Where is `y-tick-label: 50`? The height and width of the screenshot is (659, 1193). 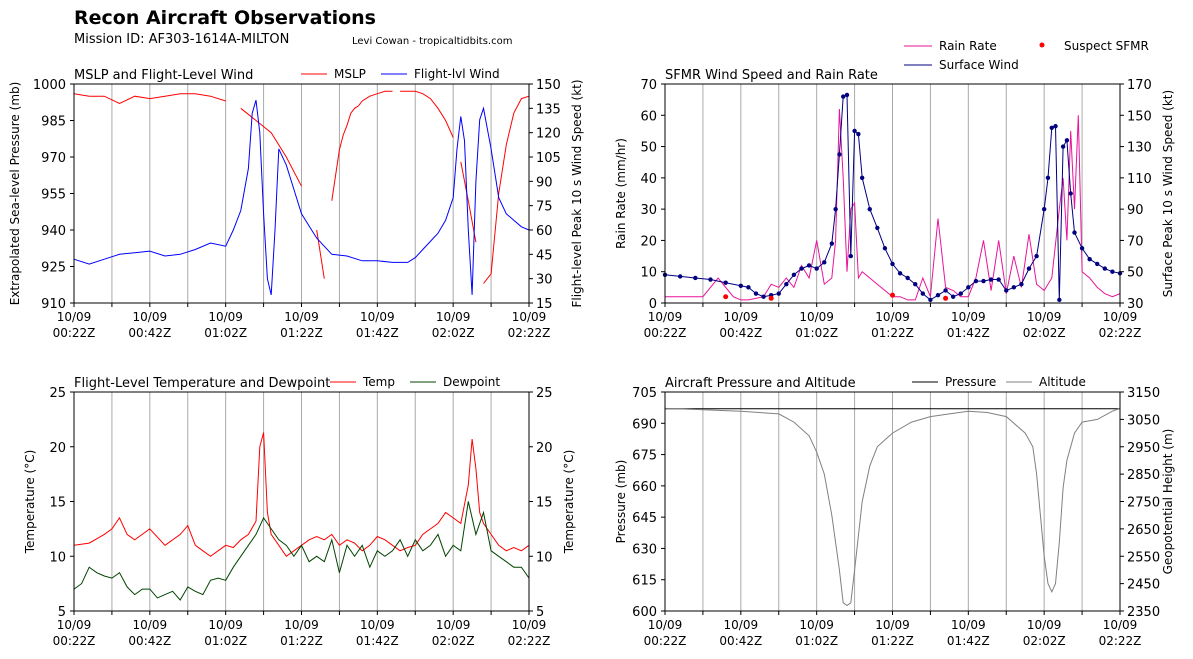
y-tick-label: 50 is located at coordinates (648, 148).